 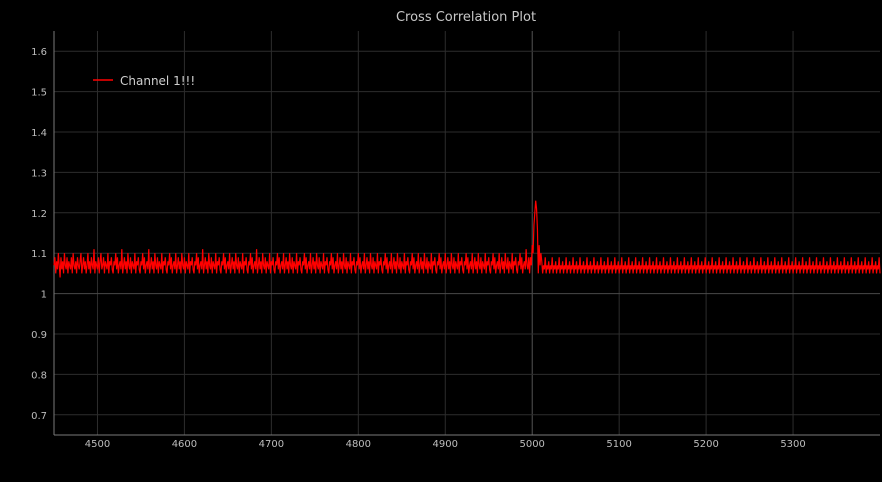 What do you see at coordinates (44, 295) in the screenshot?
I see `y-tick-label: 1` at bounding box center [44, 295].